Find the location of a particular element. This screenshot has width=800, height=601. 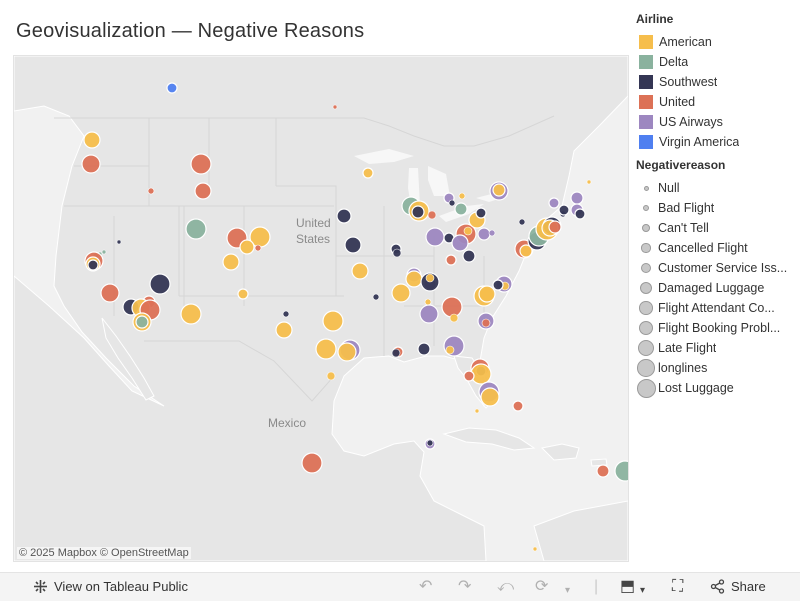

airline-legend-item: Delta is located at coordinates (716, 62).